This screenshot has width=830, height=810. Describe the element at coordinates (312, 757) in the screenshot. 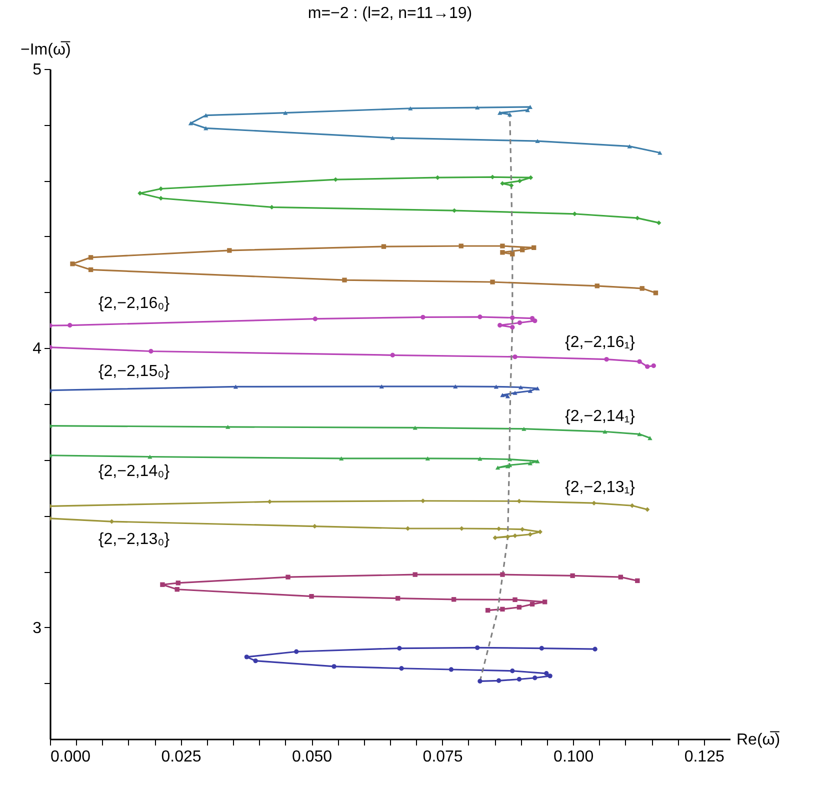

I see `x-tick-label: 0.050` at that location.